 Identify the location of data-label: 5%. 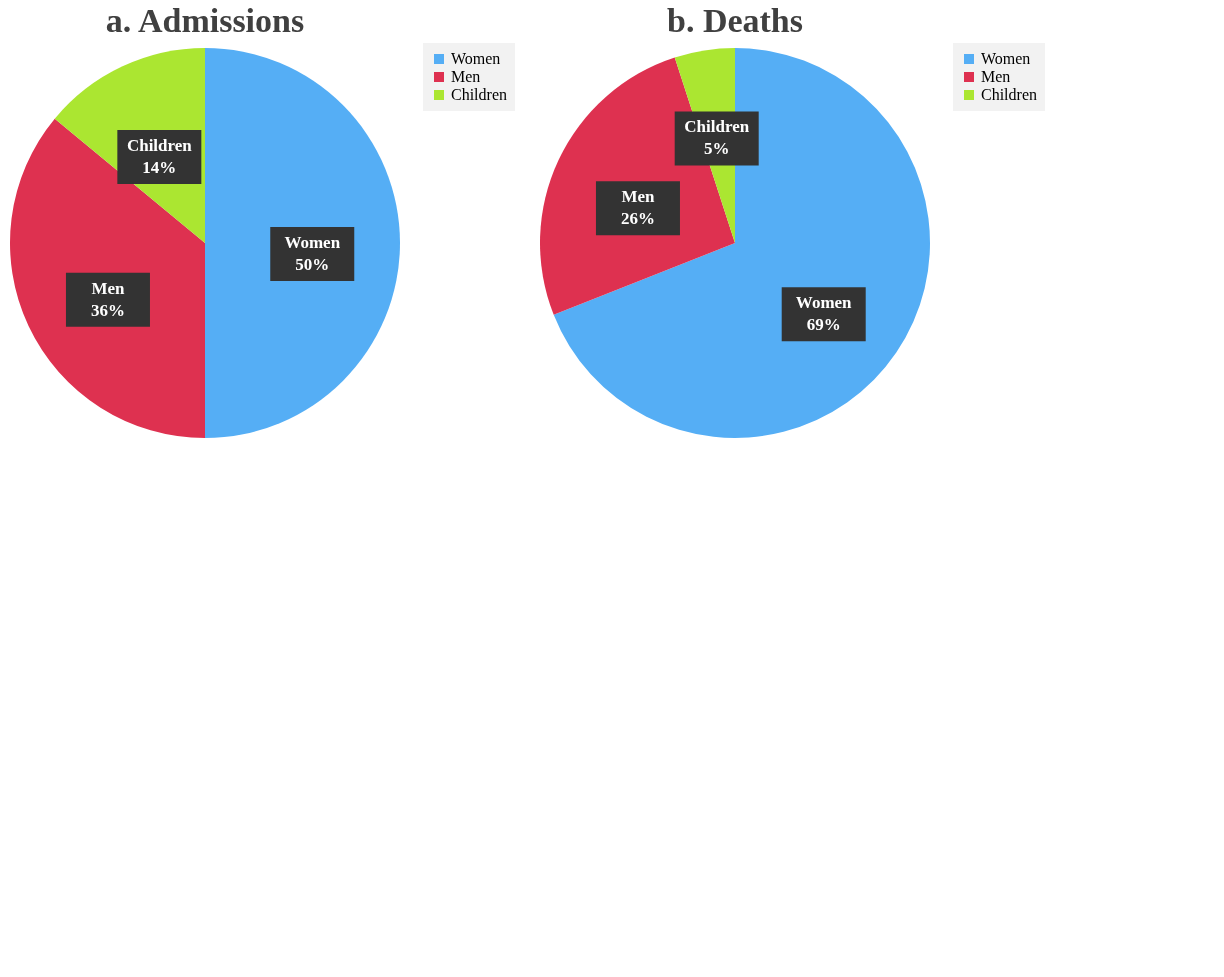
(716, 149).